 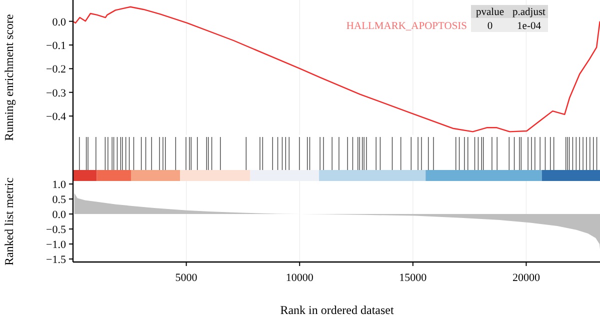 What do you see at coordinates (300, 278) in the screenshot?
I see `x-tick-label: 10000` at bounding box center [300, 278].